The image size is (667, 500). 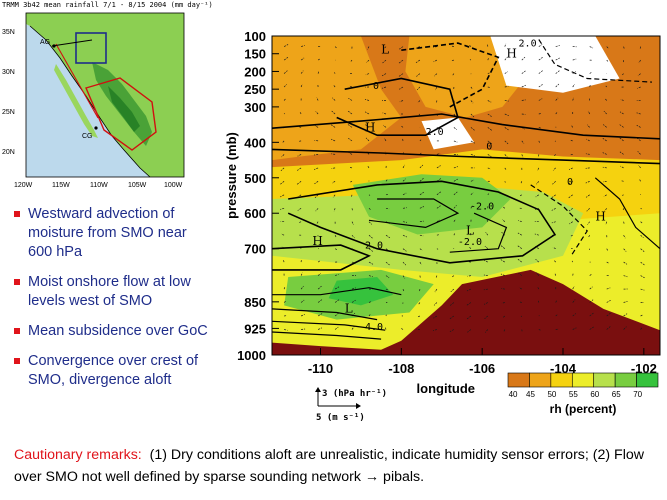 I want to click on map-box-blue, so click(x=91, y=48).